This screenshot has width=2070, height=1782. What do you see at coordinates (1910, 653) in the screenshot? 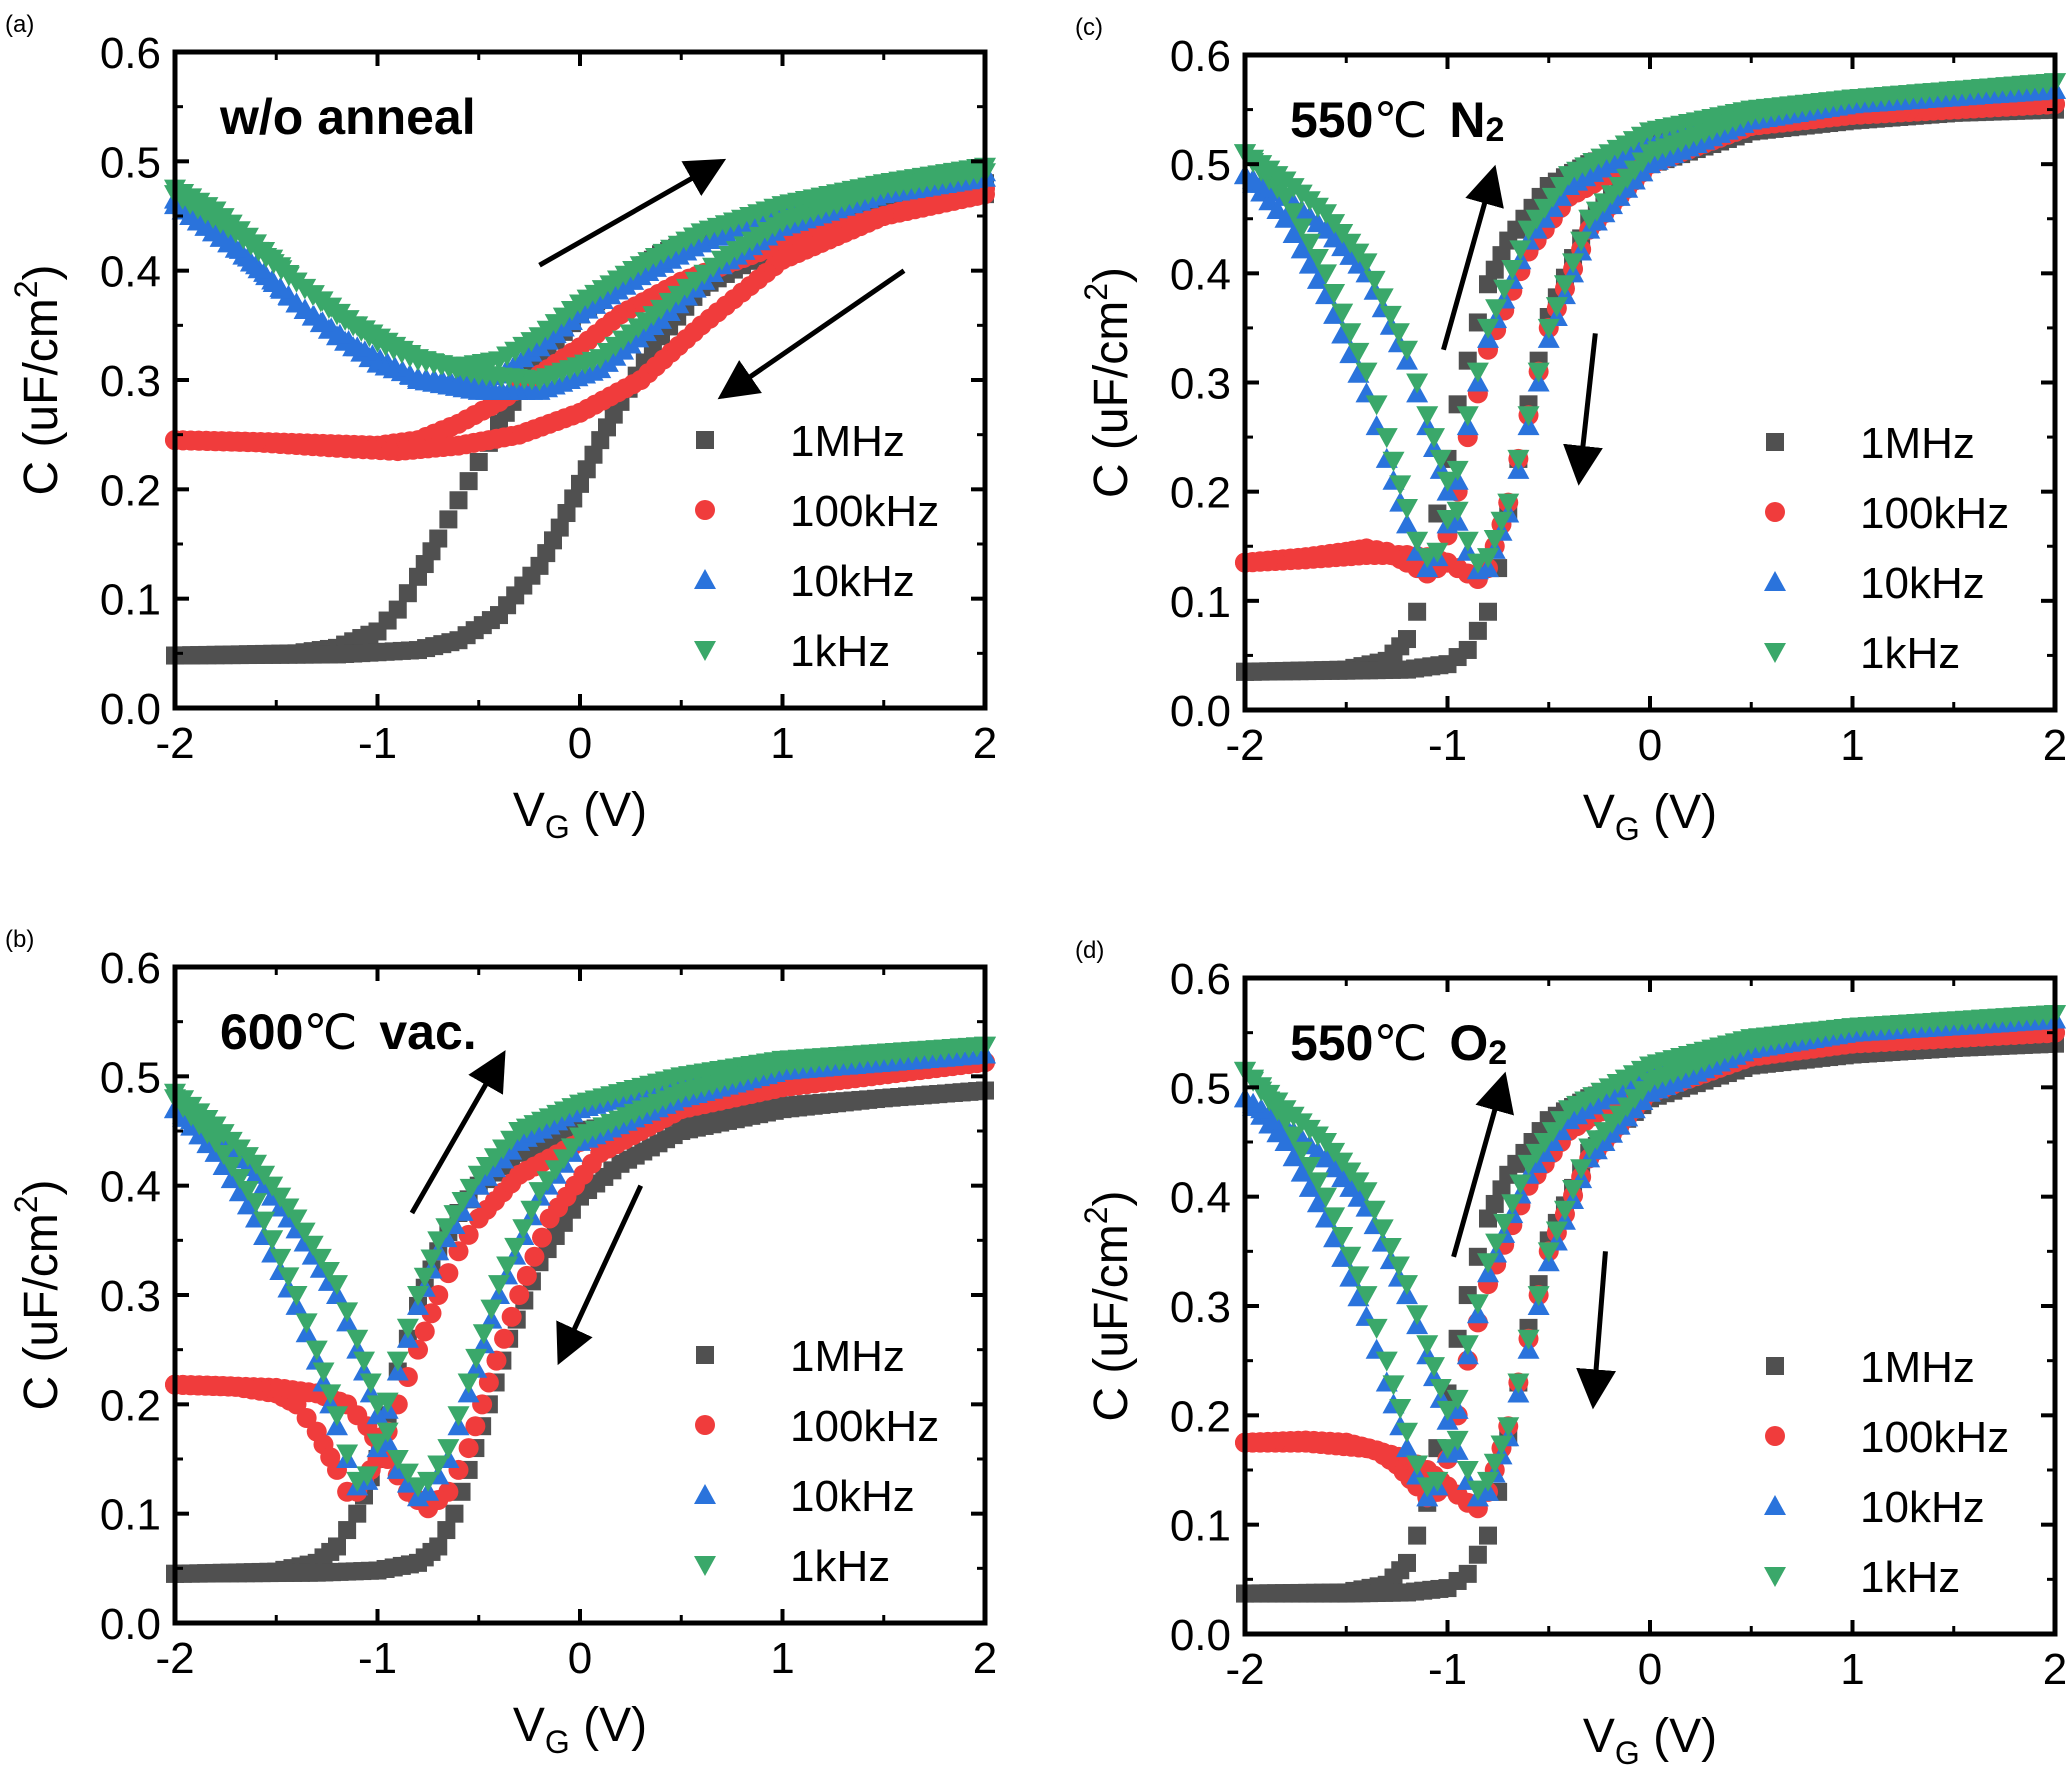
I see `legend-label: 1kHz` at bounding box center [1910, 653].